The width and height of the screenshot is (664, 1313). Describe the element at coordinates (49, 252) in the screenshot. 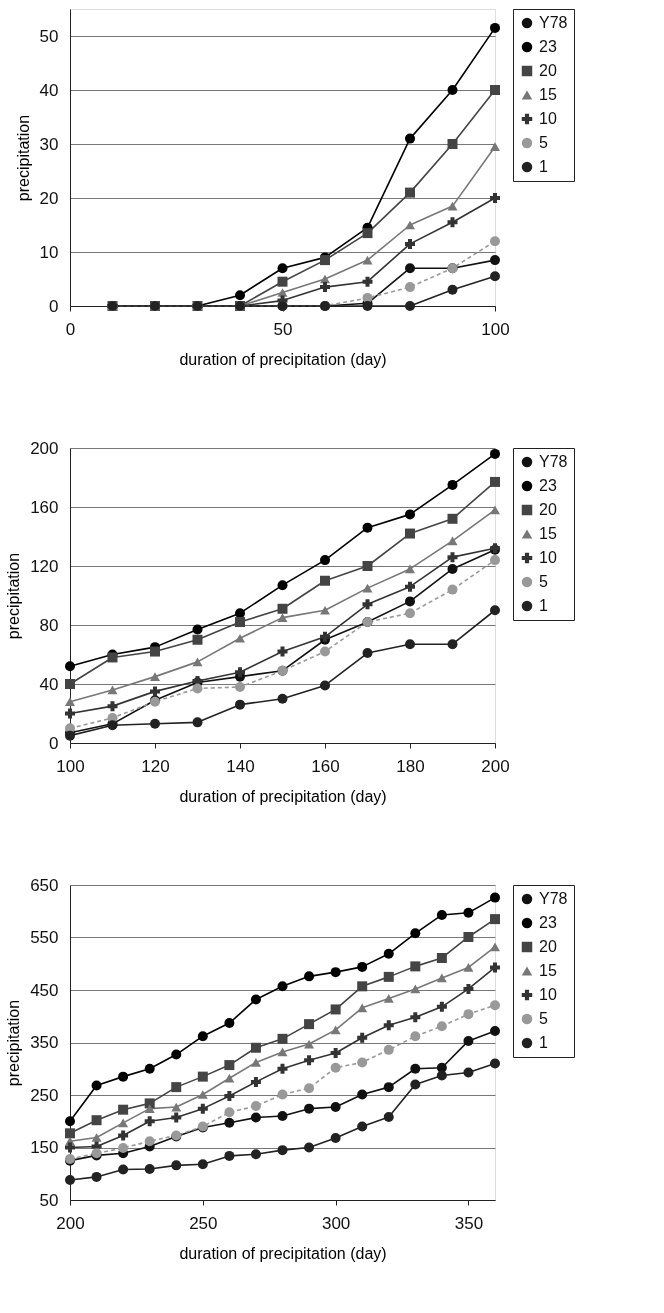

I see `y-tick-label: 10` at that location.